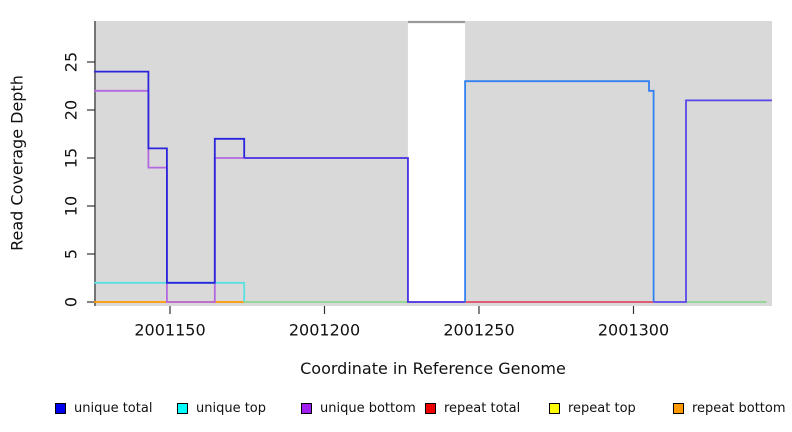 The height and width of the screenshot is (432, 792). I want to click on series-line-unique-total-mid, so click(355, 230).